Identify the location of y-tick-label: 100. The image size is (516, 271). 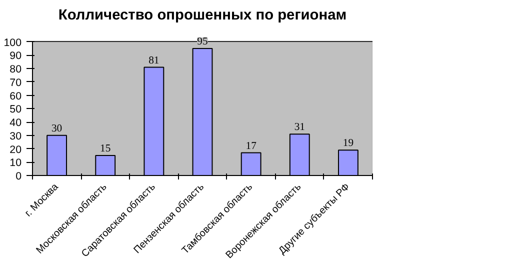
(13, 42).